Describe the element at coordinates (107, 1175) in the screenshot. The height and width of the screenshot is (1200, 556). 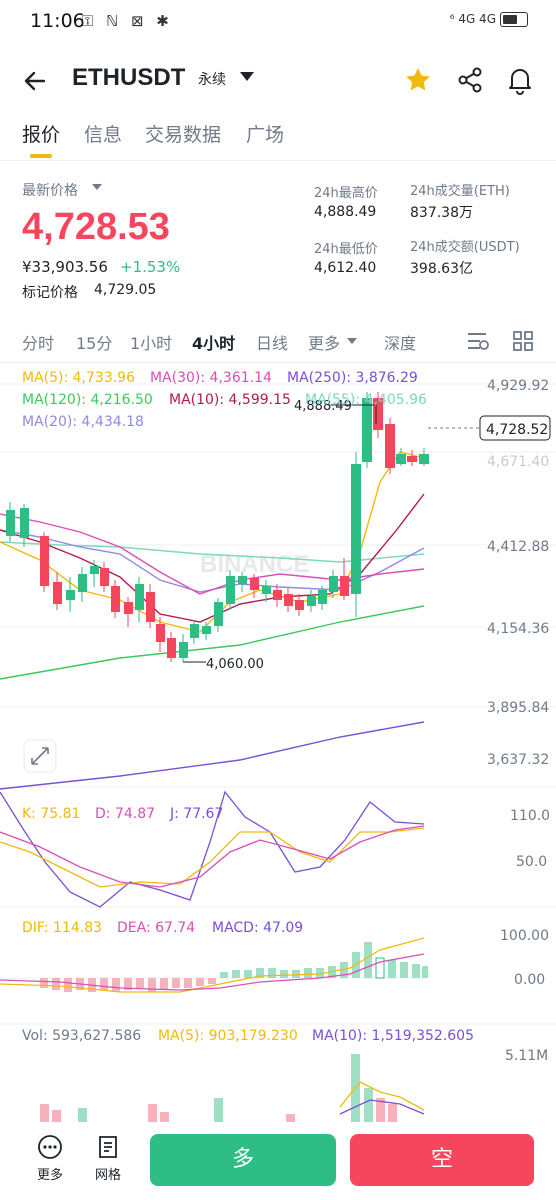
I see `grid-label: 网格` at that location.